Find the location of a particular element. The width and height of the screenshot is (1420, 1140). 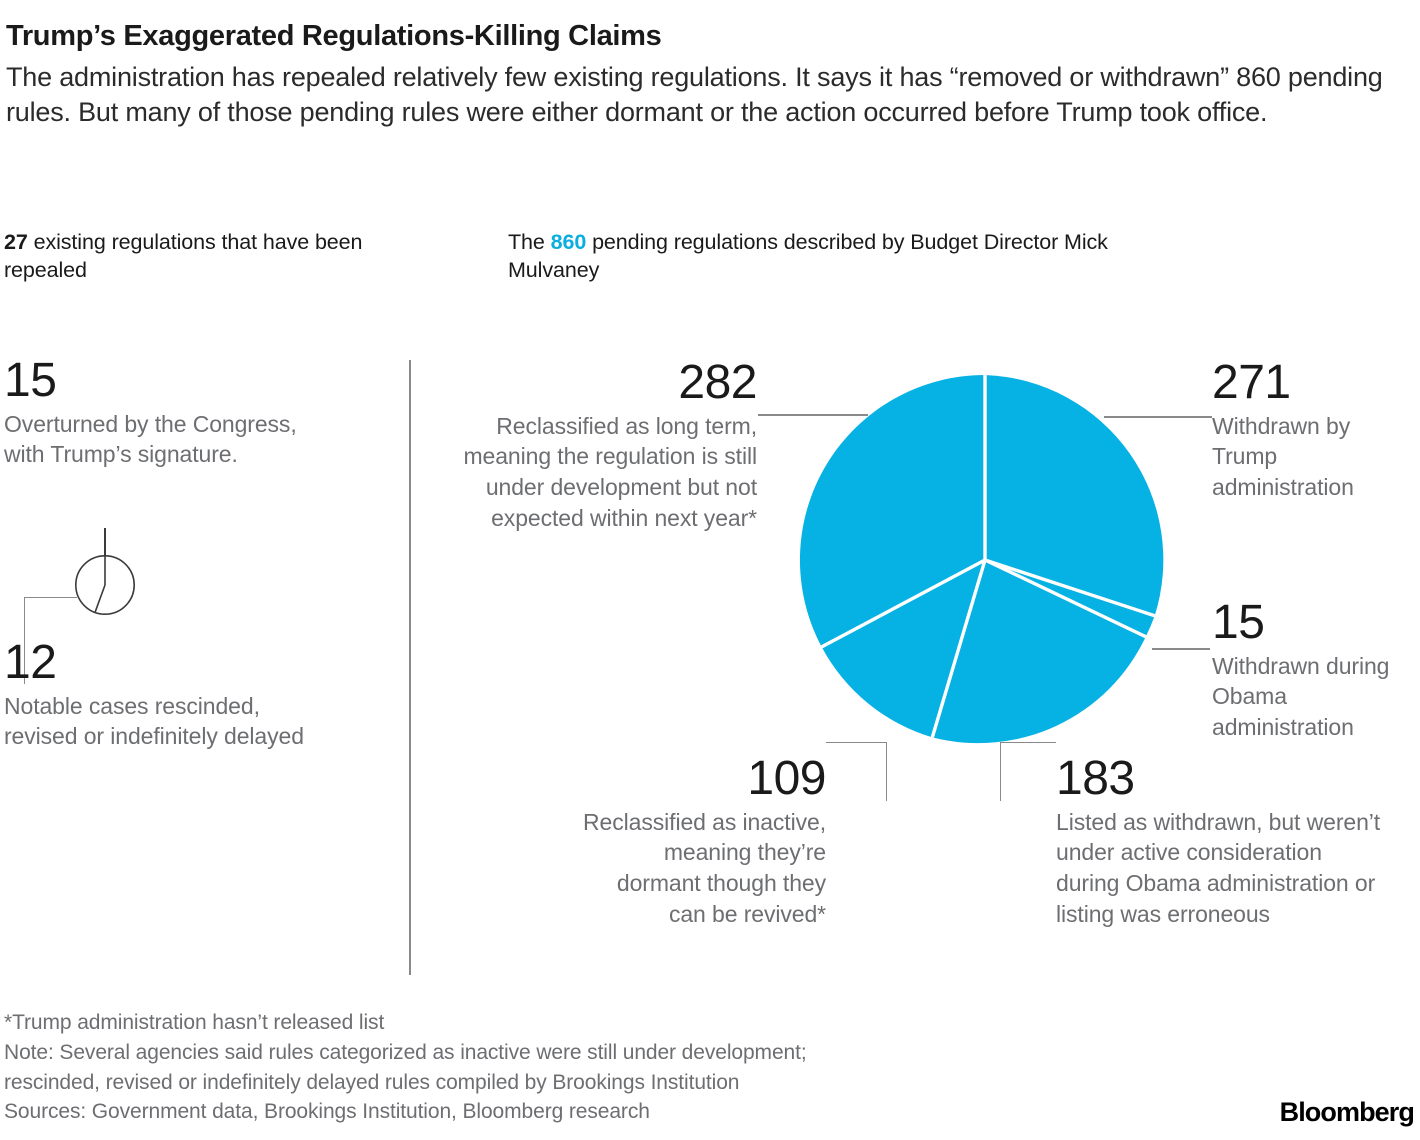

column-divider is located at coordinates (410, 667).